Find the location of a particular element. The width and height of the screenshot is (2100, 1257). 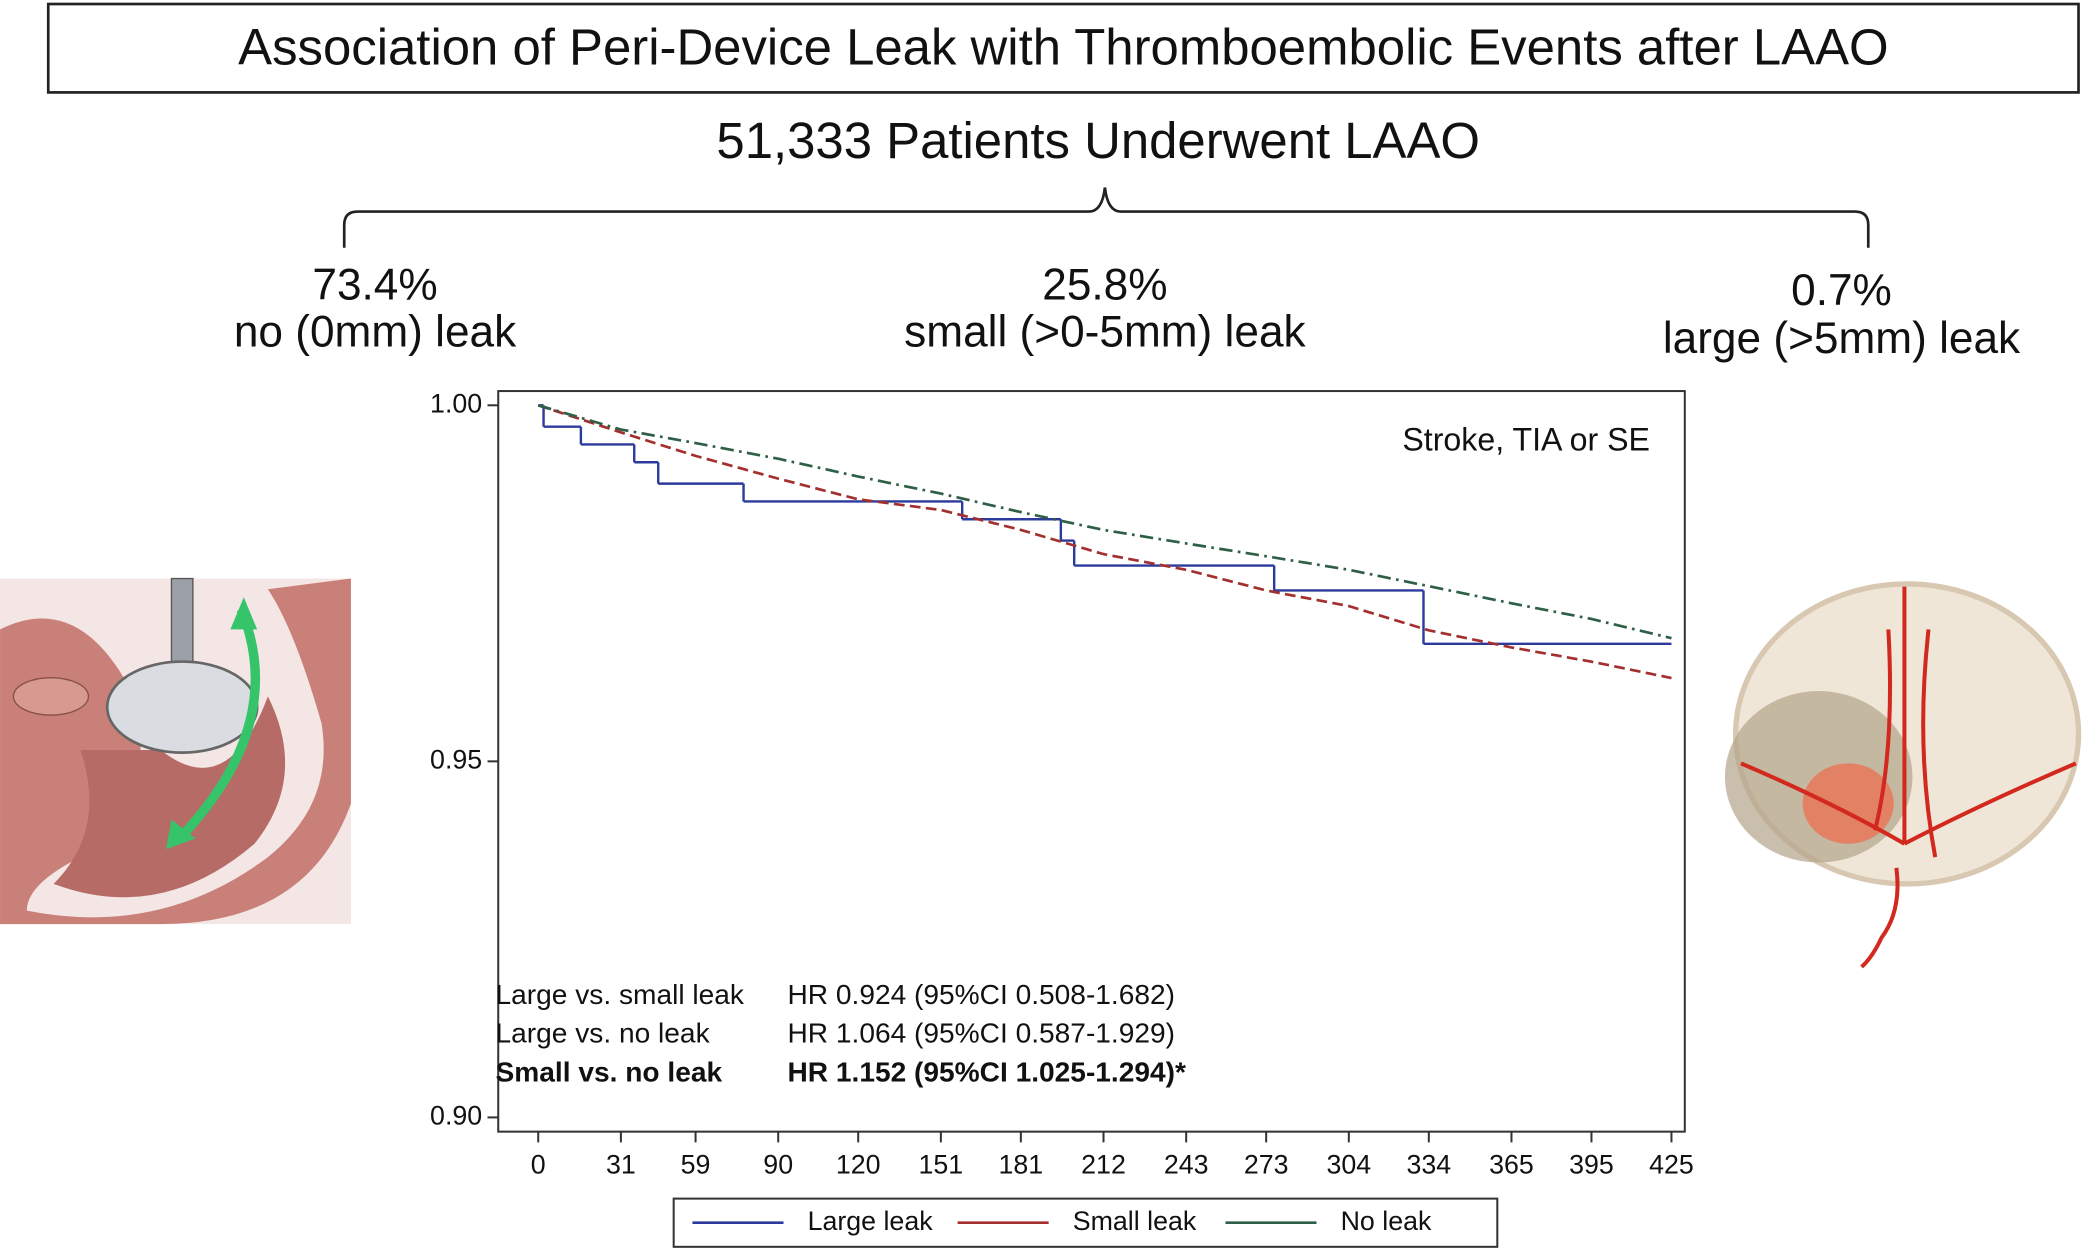

legend-label: No leak is located at coordinates (1386, 1221).